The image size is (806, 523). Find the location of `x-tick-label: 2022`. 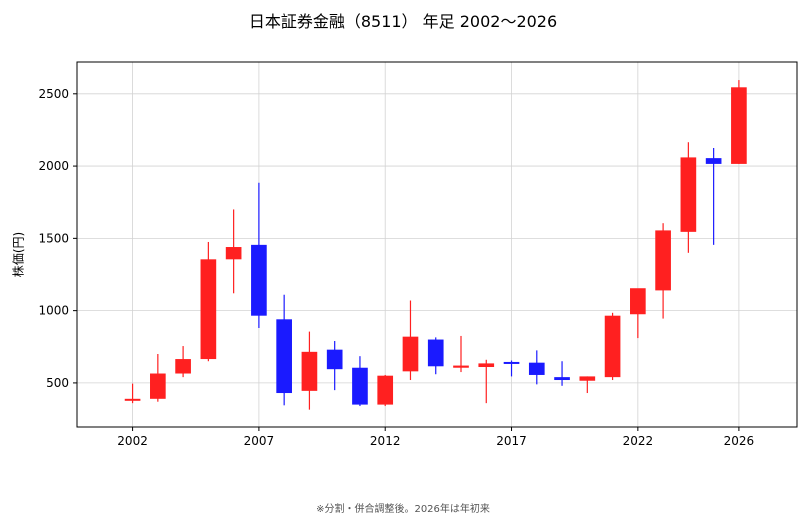

x-tick-label: 2022 is located at coordinates (638, 441).